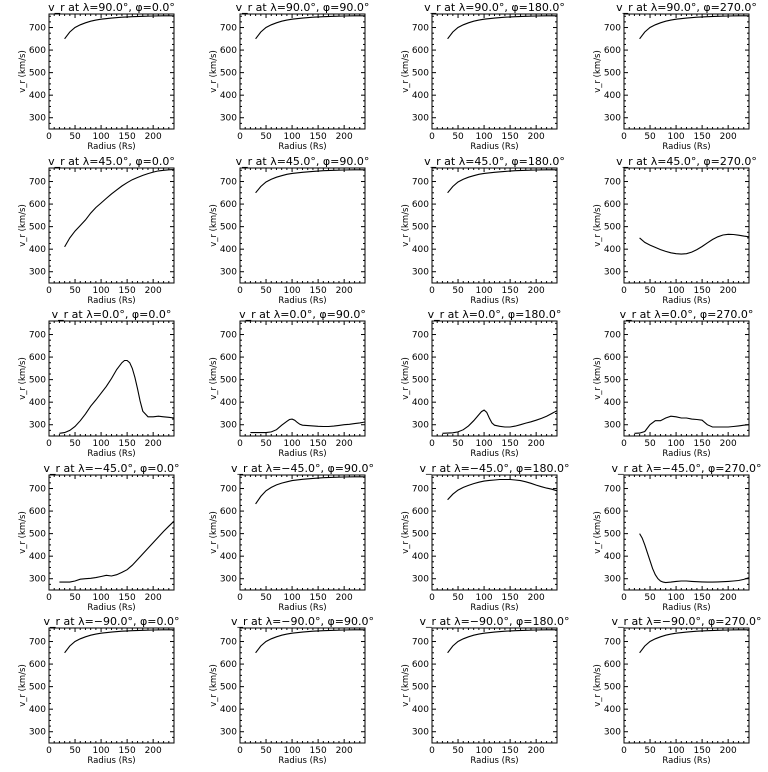 This screenshot has height=772, width=768. Describe the element at coordinates (302, 621) in the screenshot. I see `subplot-title: v_r at λ=−90.0°, φ=90.0°` at that location.